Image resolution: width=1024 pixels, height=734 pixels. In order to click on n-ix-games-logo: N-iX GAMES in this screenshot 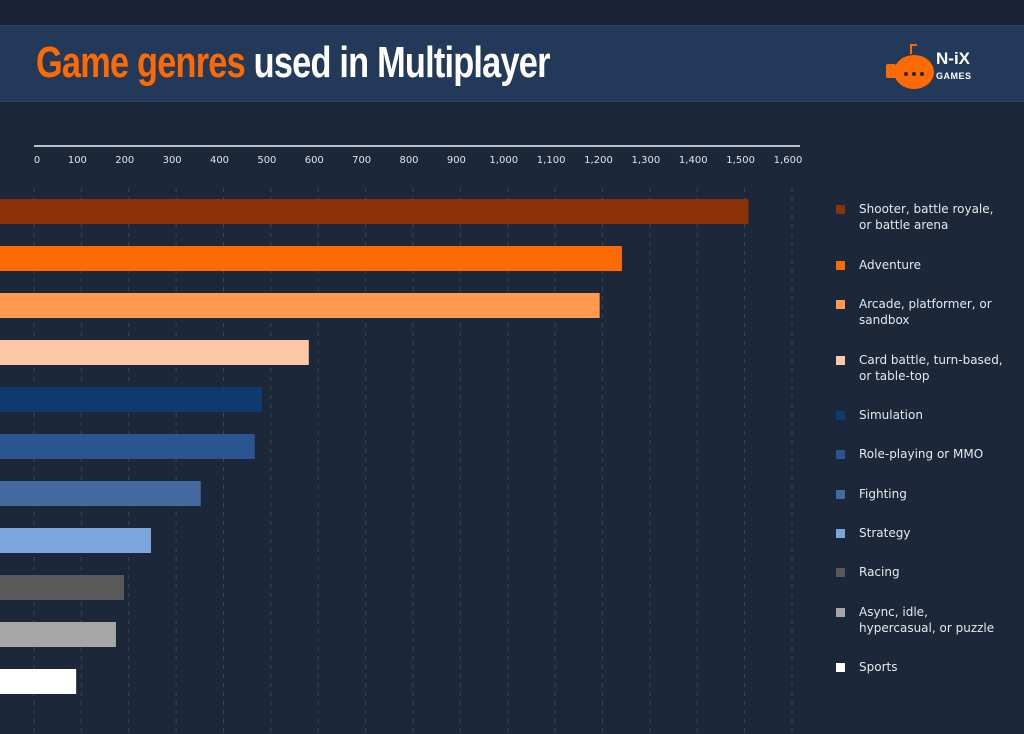, I will do `click(941, 69)`.